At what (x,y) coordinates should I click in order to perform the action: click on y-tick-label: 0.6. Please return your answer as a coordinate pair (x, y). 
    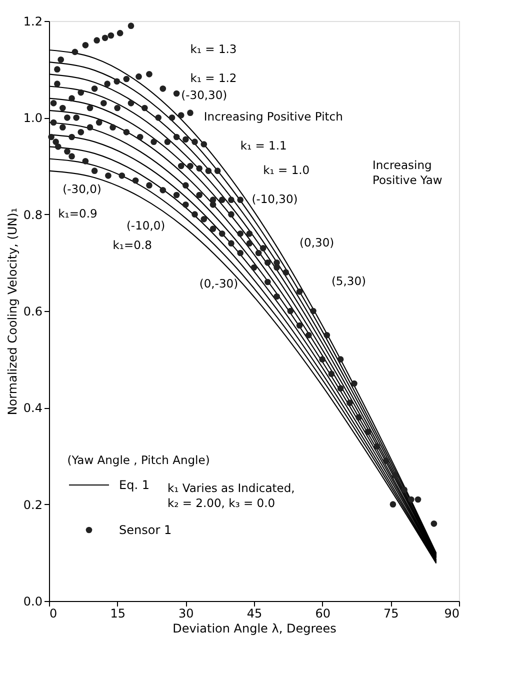
    Looking at the image, I should click on (32, 311).